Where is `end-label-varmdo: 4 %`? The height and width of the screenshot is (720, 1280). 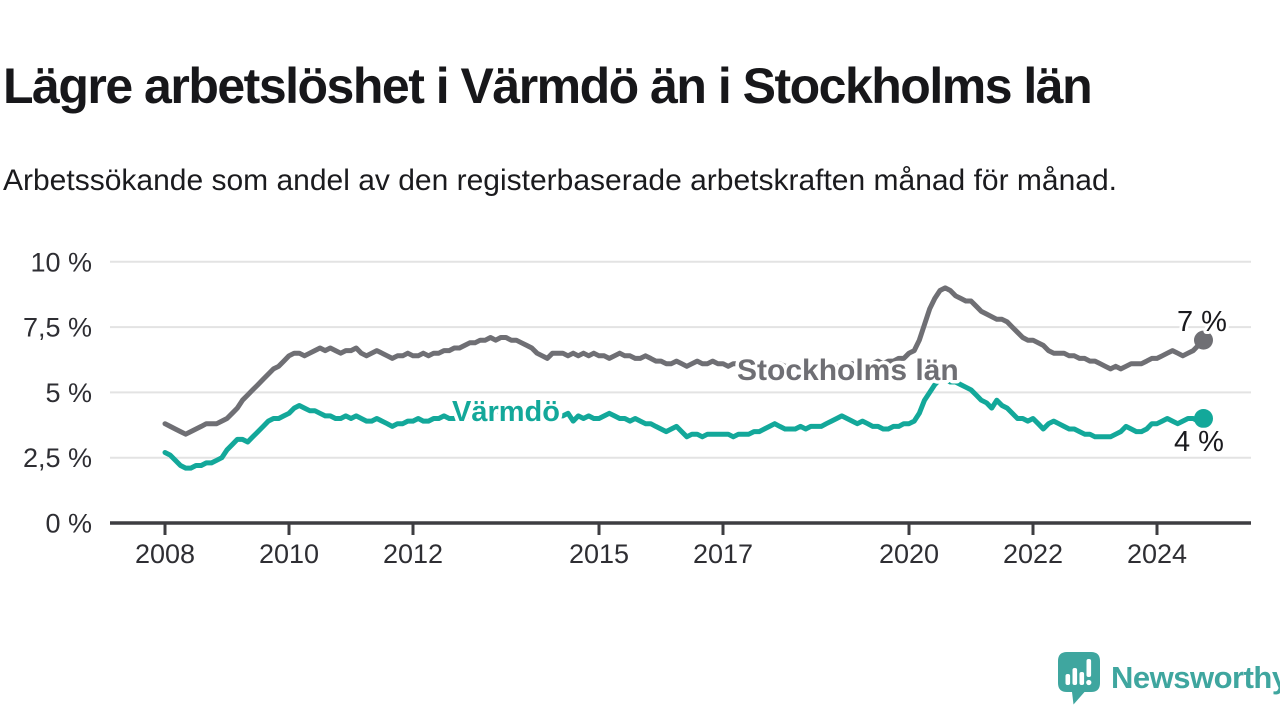 end-label-varmdo: 4 % is located at coordinates (1199, 442).